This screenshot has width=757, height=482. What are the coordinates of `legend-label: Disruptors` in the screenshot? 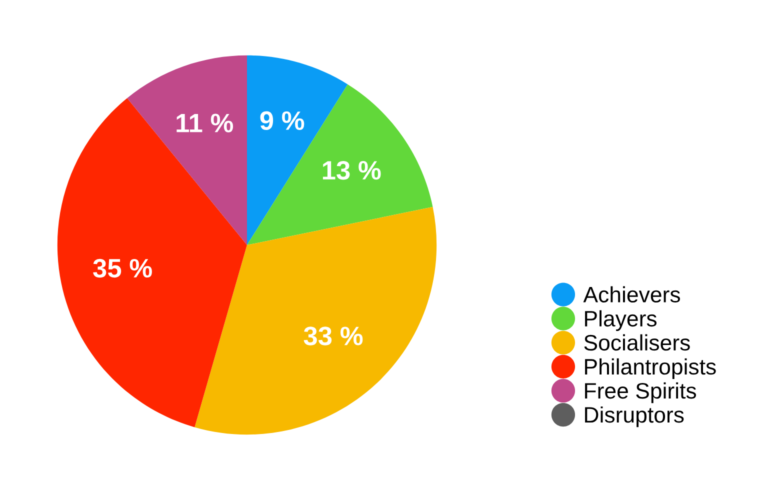 It's located at (634, 417).